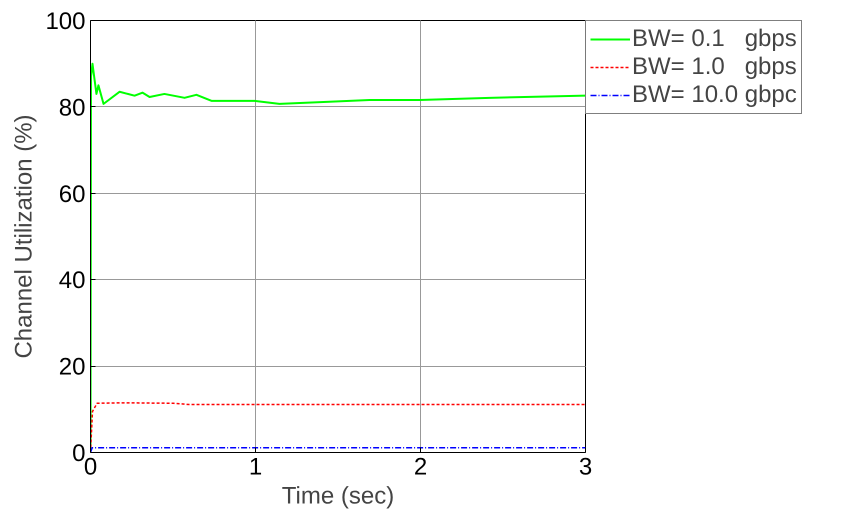 The height and width of the screenshot is (520, 863). I want to click on legend-label: BW= 0.1 gbps, so click(714, 39).